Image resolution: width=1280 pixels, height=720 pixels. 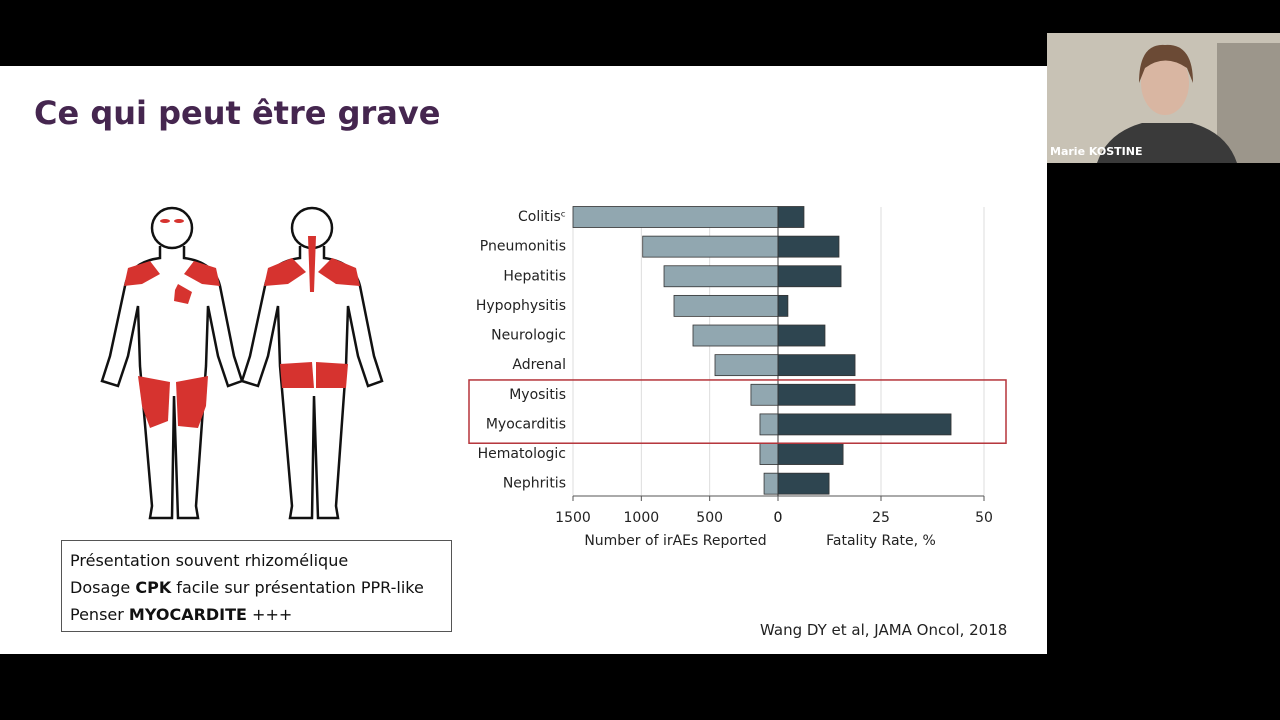 I want to click on webcam-tile: Marie KOSTINE, so click(x=1163, y=98).